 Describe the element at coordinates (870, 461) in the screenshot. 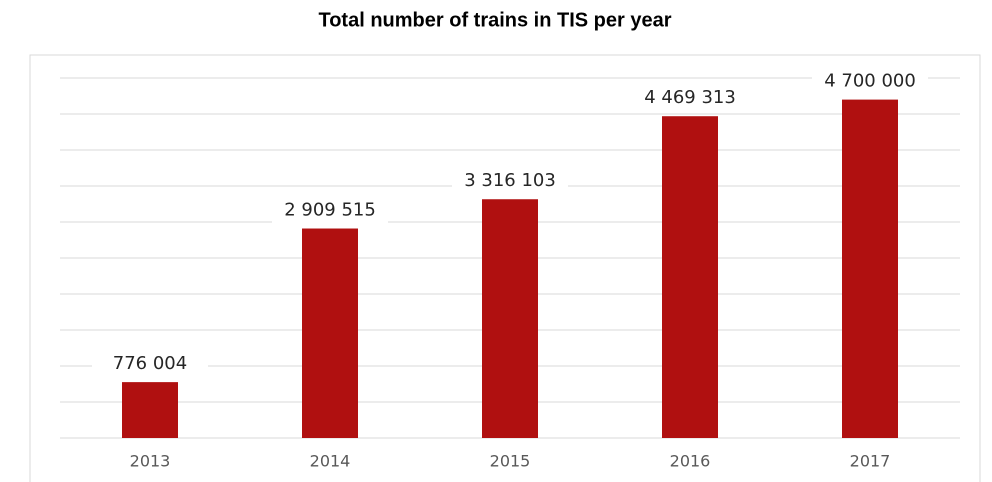

I see `x-tick-label: 2017` at that location.